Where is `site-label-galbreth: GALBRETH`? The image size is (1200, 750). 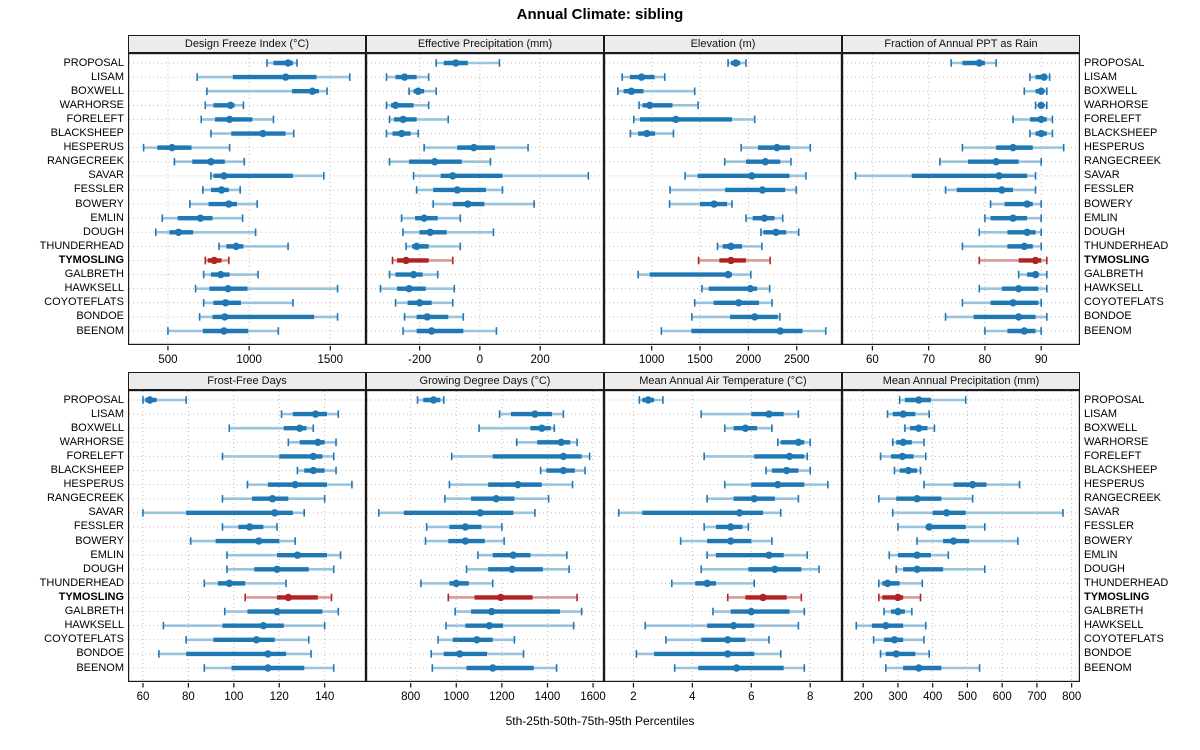 site-label-galbreth: GALBRETH is located at coordinates (1114, 611).